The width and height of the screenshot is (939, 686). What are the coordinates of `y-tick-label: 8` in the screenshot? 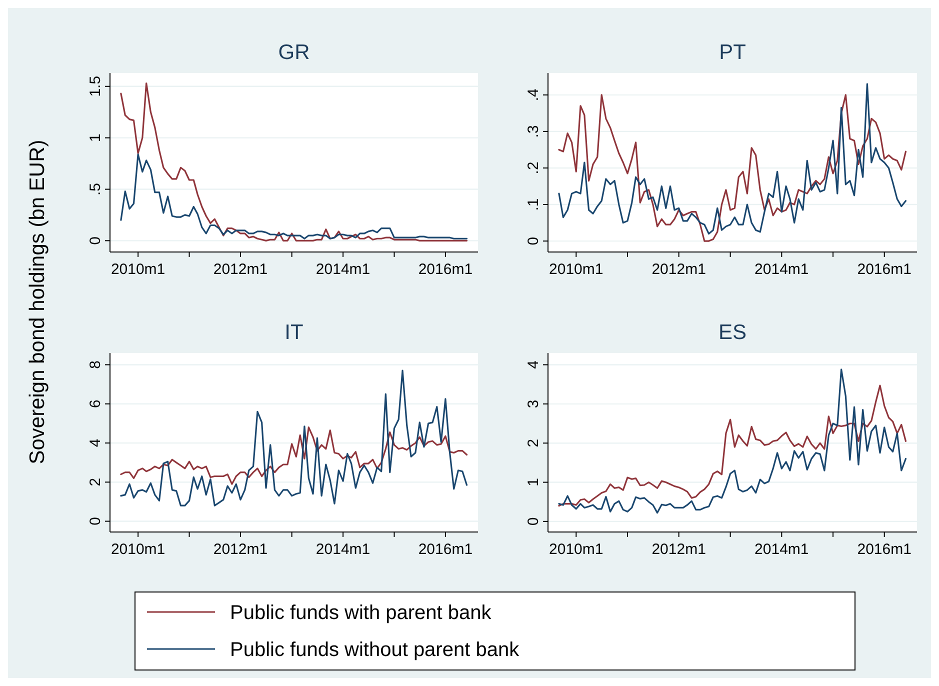 It's located at (95, 364).